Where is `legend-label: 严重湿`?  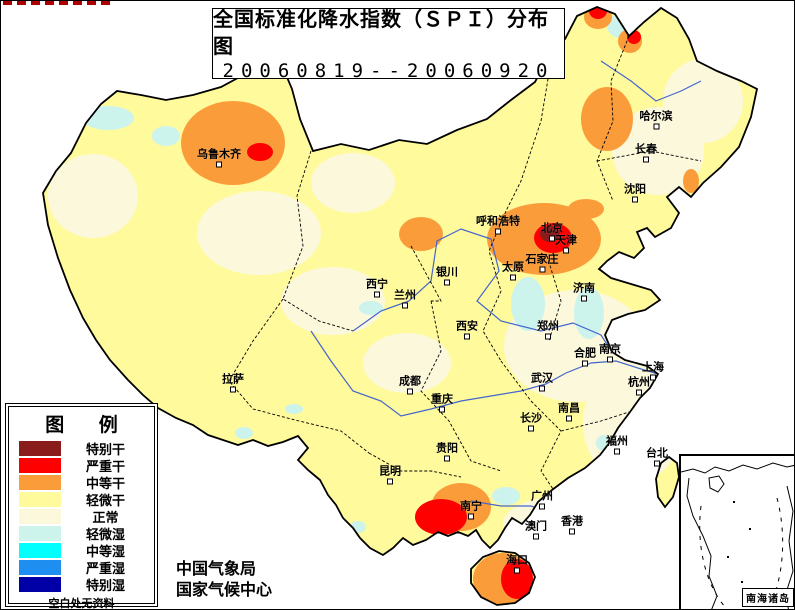 legend-label: 严重湿 is located at coordinates (105, 569).